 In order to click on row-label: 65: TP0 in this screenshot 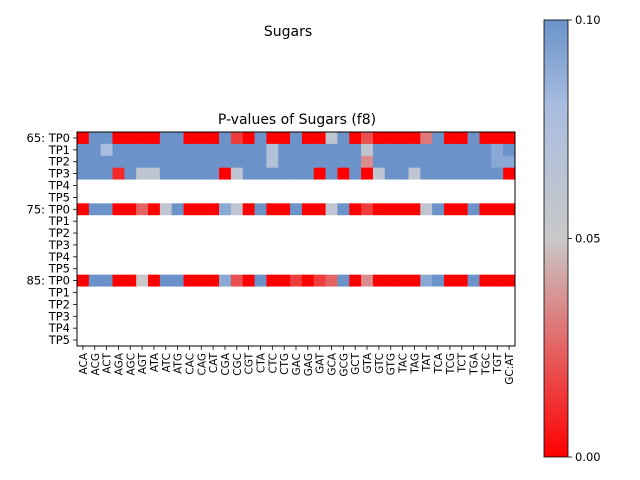, I will do `click(48, 138)`.